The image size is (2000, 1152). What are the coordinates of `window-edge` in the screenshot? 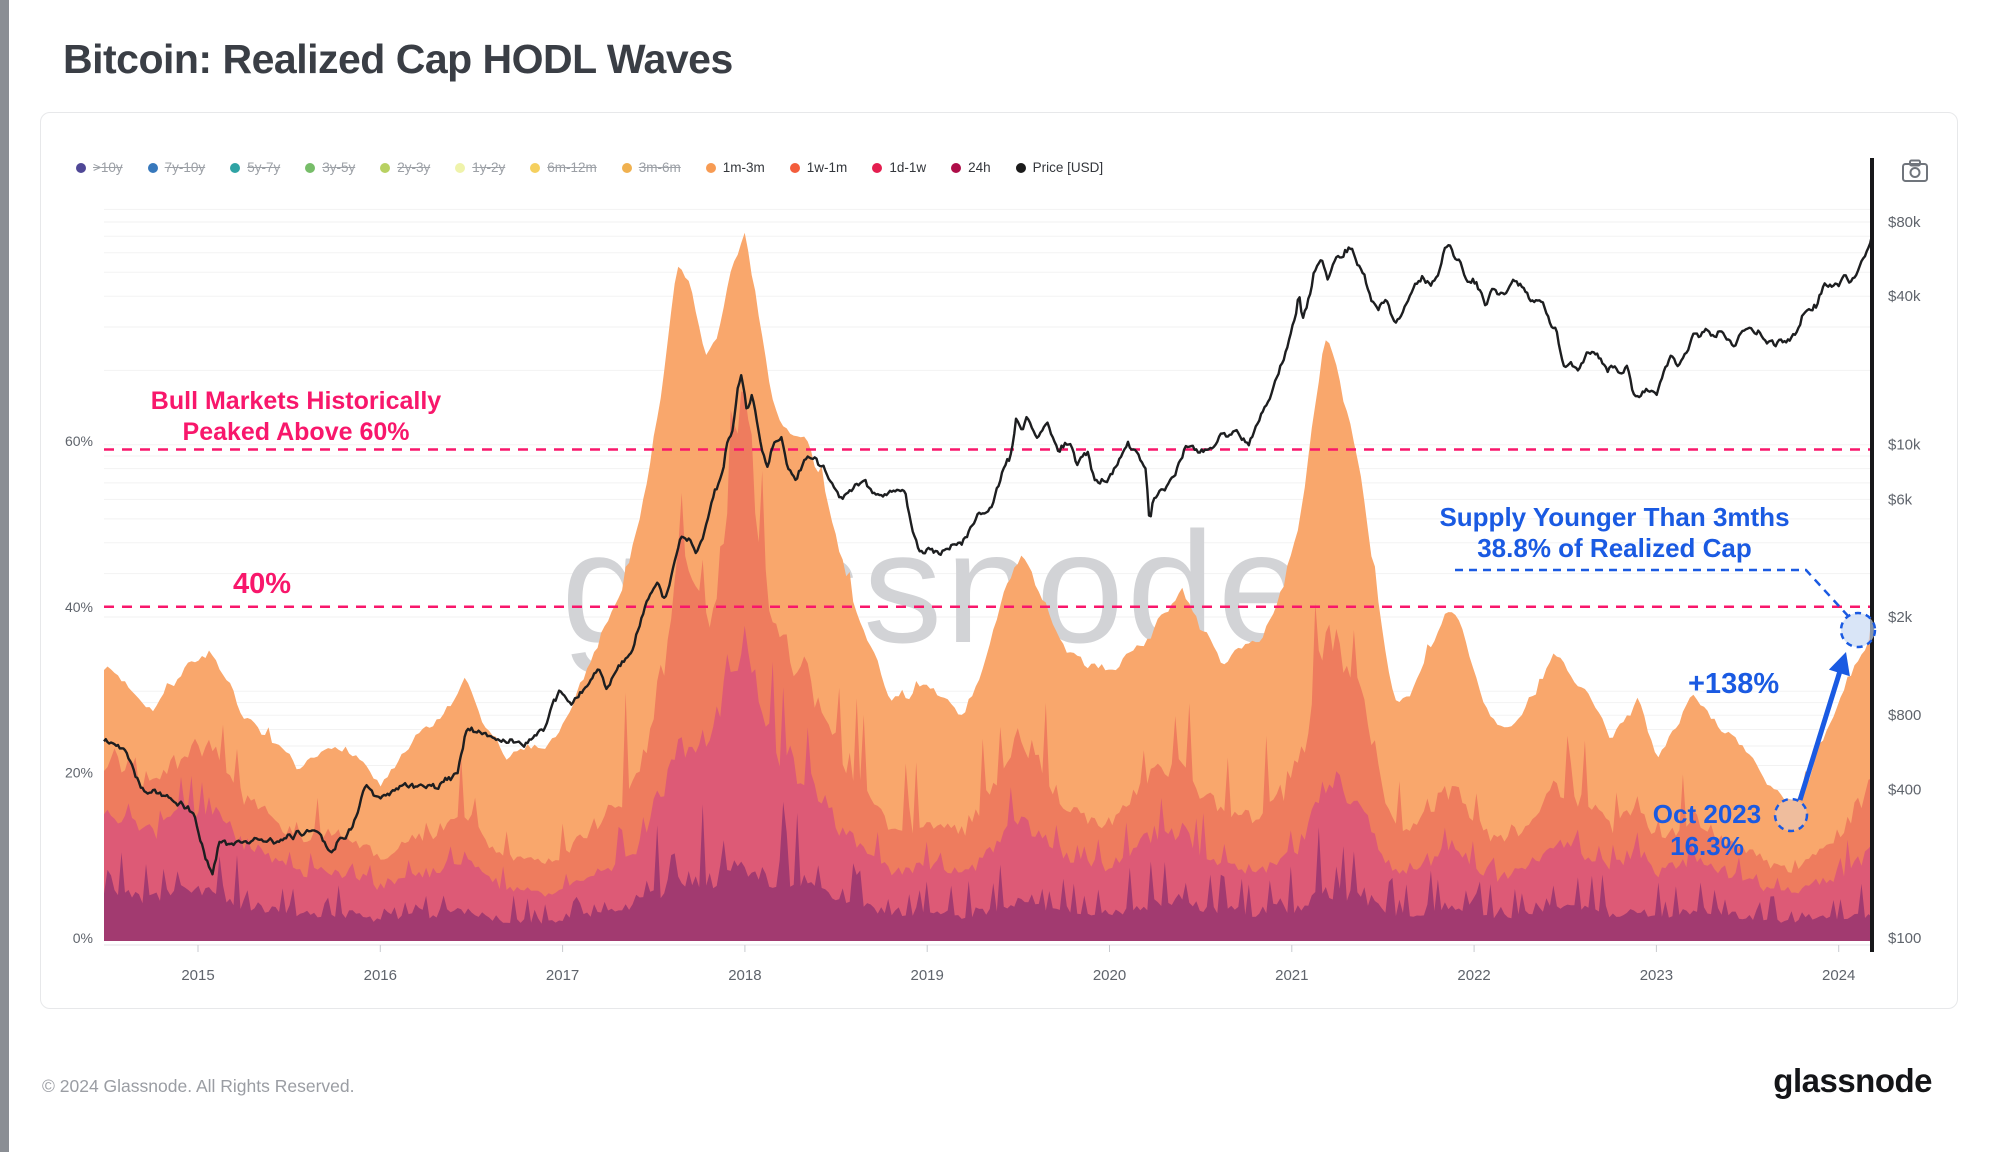 It's located at (4, 576).